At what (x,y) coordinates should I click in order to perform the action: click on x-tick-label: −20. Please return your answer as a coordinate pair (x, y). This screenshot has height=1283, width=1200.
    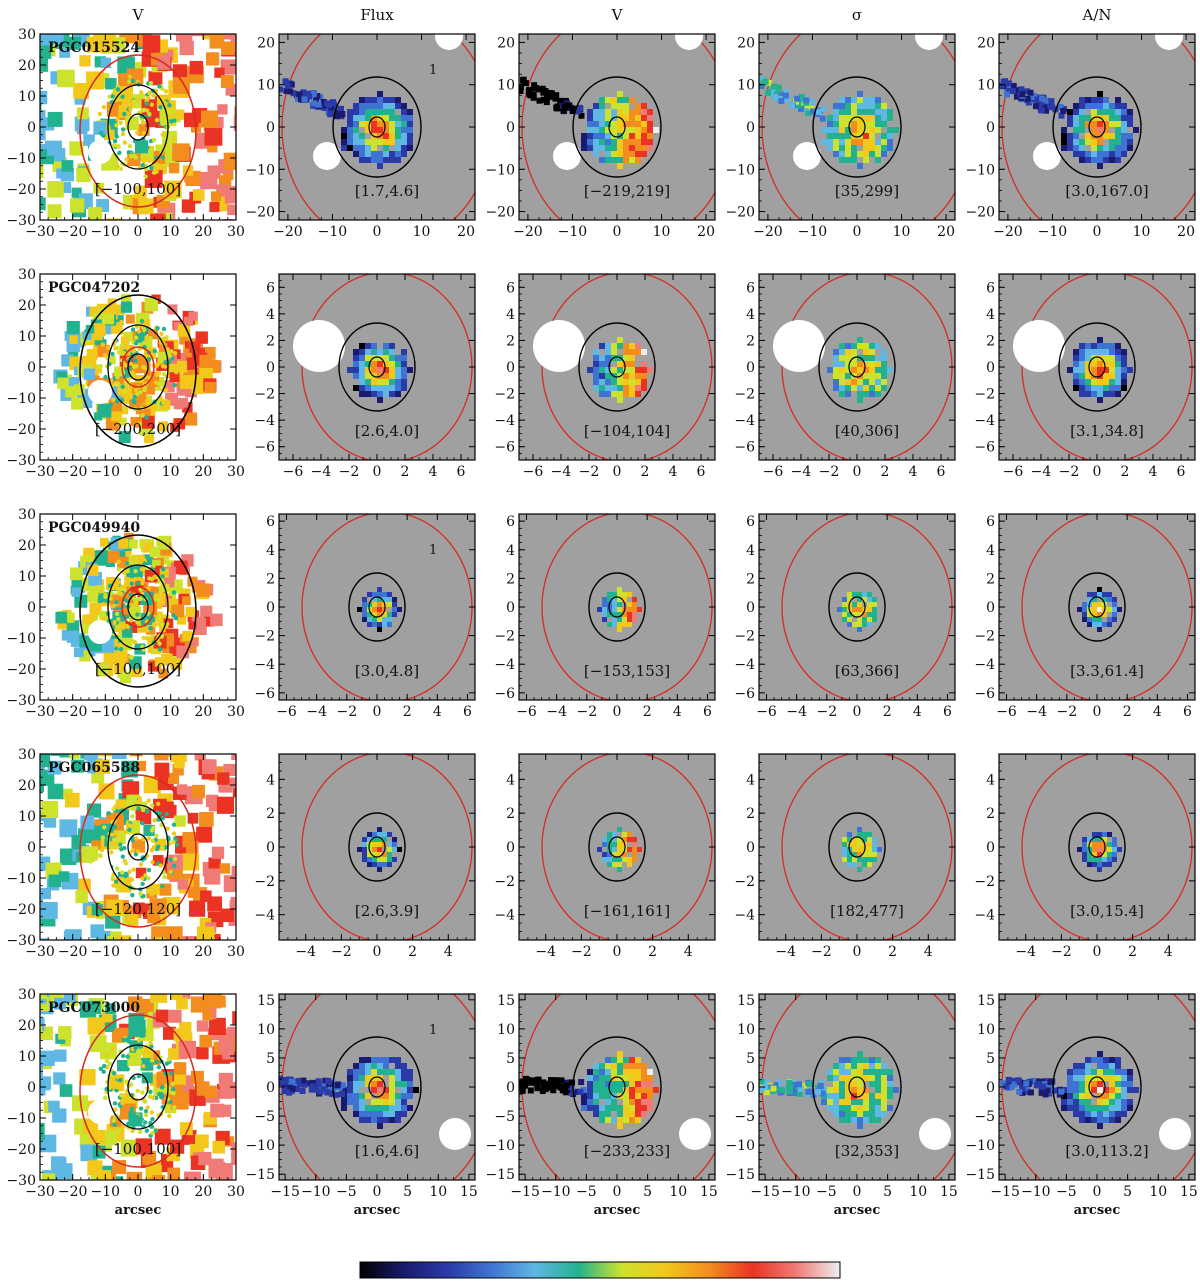
    Looking at the image, I should click on (288, 232).